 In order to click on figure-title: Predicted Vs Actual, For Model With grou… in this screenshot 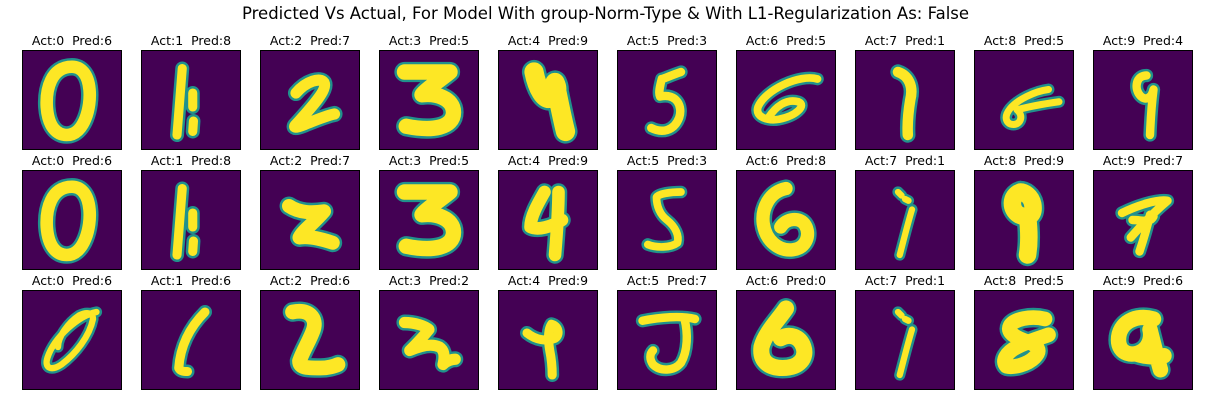, I will do `click(605, 13)`.